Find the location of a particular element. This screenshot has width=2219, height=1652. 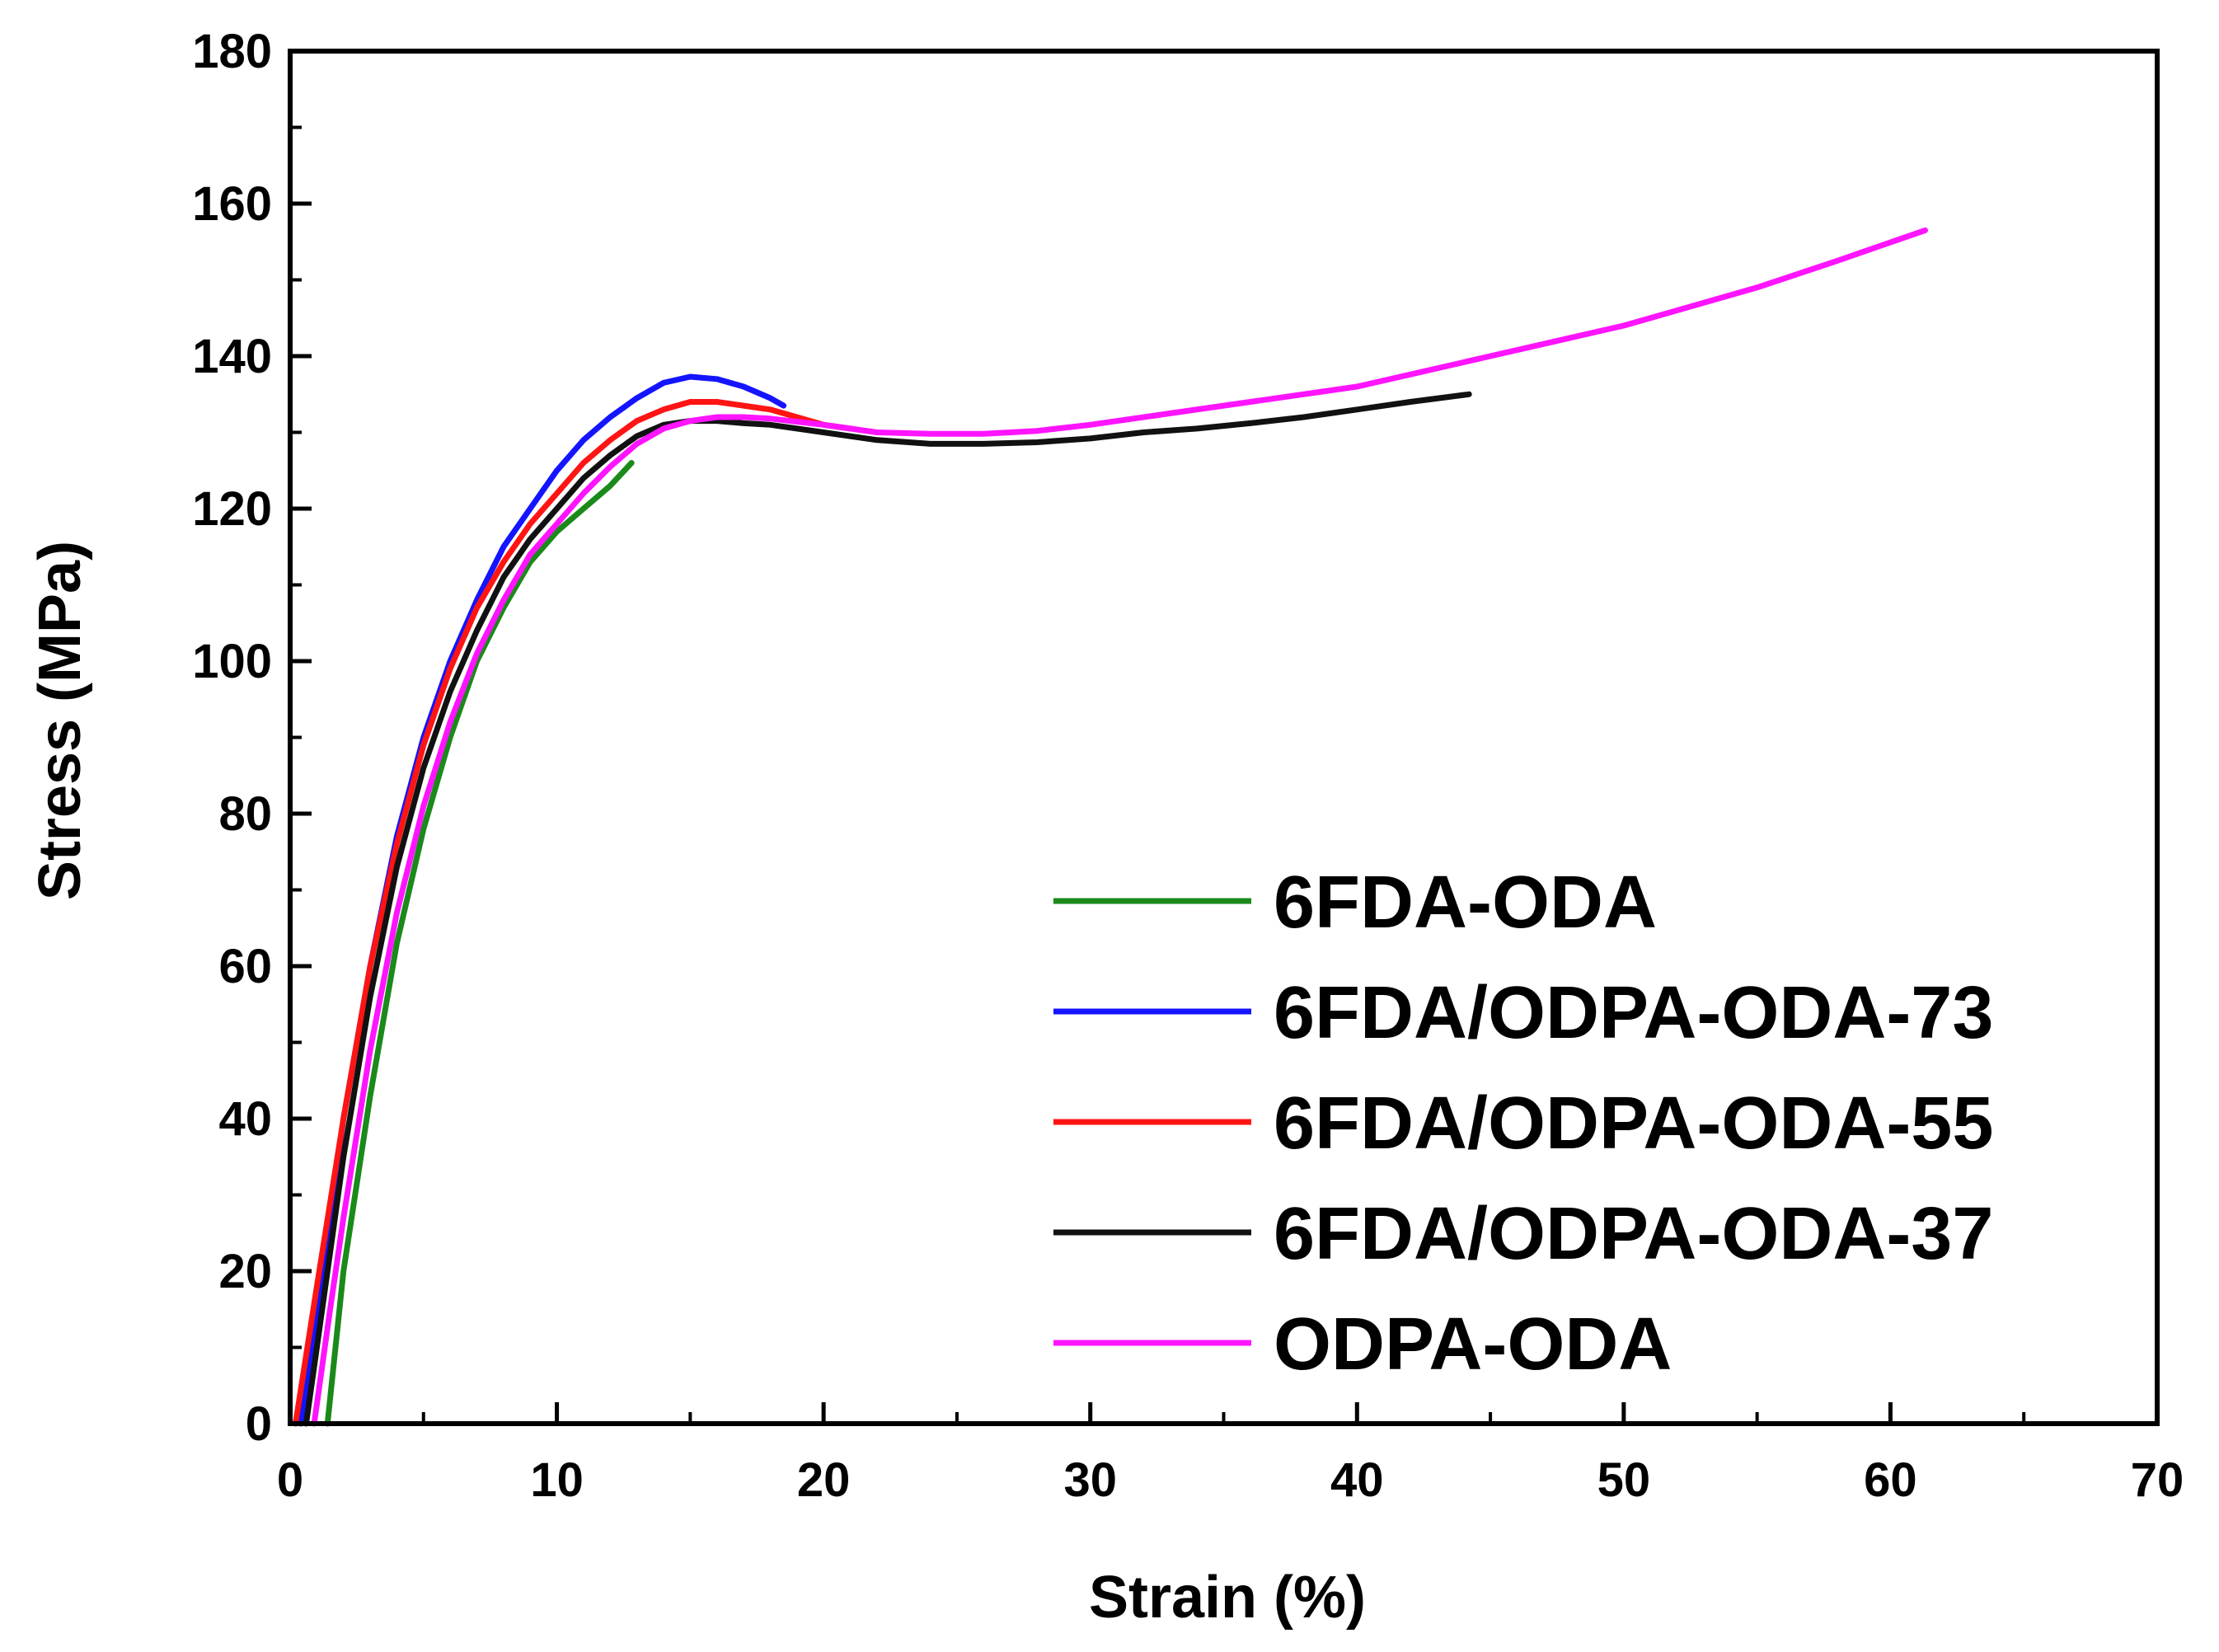

legend-label-1: 6FDA-ODA is located at coordinates (1465, 902).